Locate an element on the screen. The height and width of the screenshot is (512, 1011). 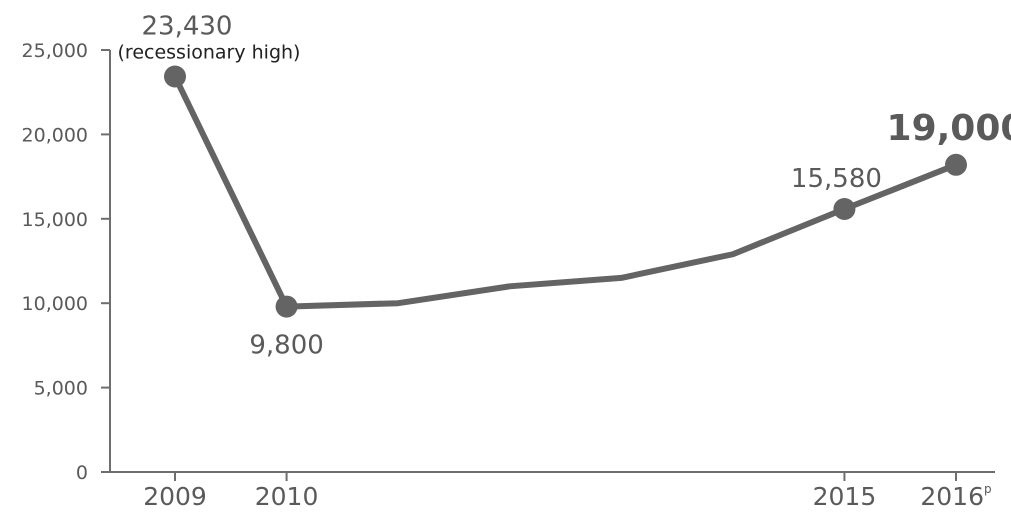
y-tick-label: 15,000 is located at coordinates (55, 220).